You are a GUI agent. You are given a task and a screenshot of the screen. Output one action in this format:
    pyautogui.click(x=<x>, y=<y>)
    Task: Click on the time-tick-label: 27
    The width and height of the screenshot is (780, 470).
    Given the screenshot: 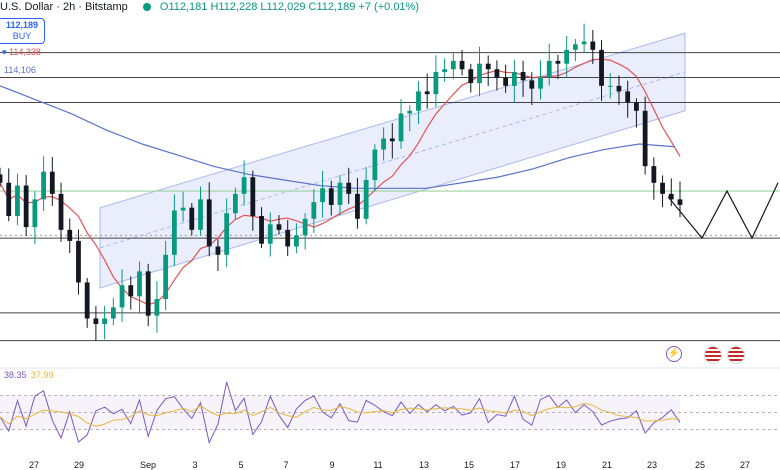 What is the action you would take?
    pyautogui.click(x=34, y=465)
    